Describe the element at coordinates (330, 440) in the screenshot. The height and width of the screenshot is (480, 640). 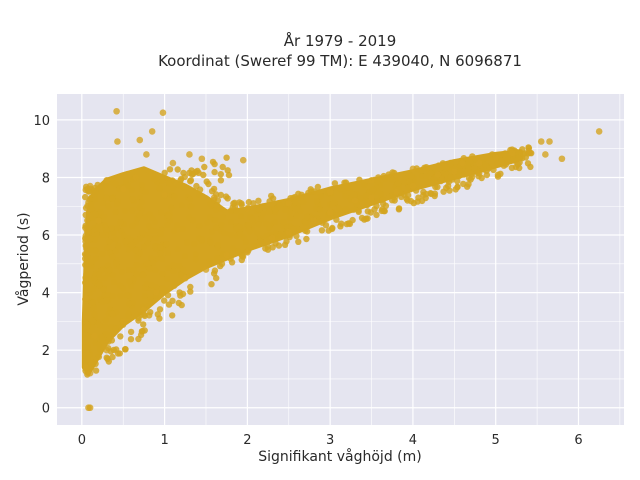
I see `x-axis-ticks: 0 1 2 3 4 5 6` at that location.